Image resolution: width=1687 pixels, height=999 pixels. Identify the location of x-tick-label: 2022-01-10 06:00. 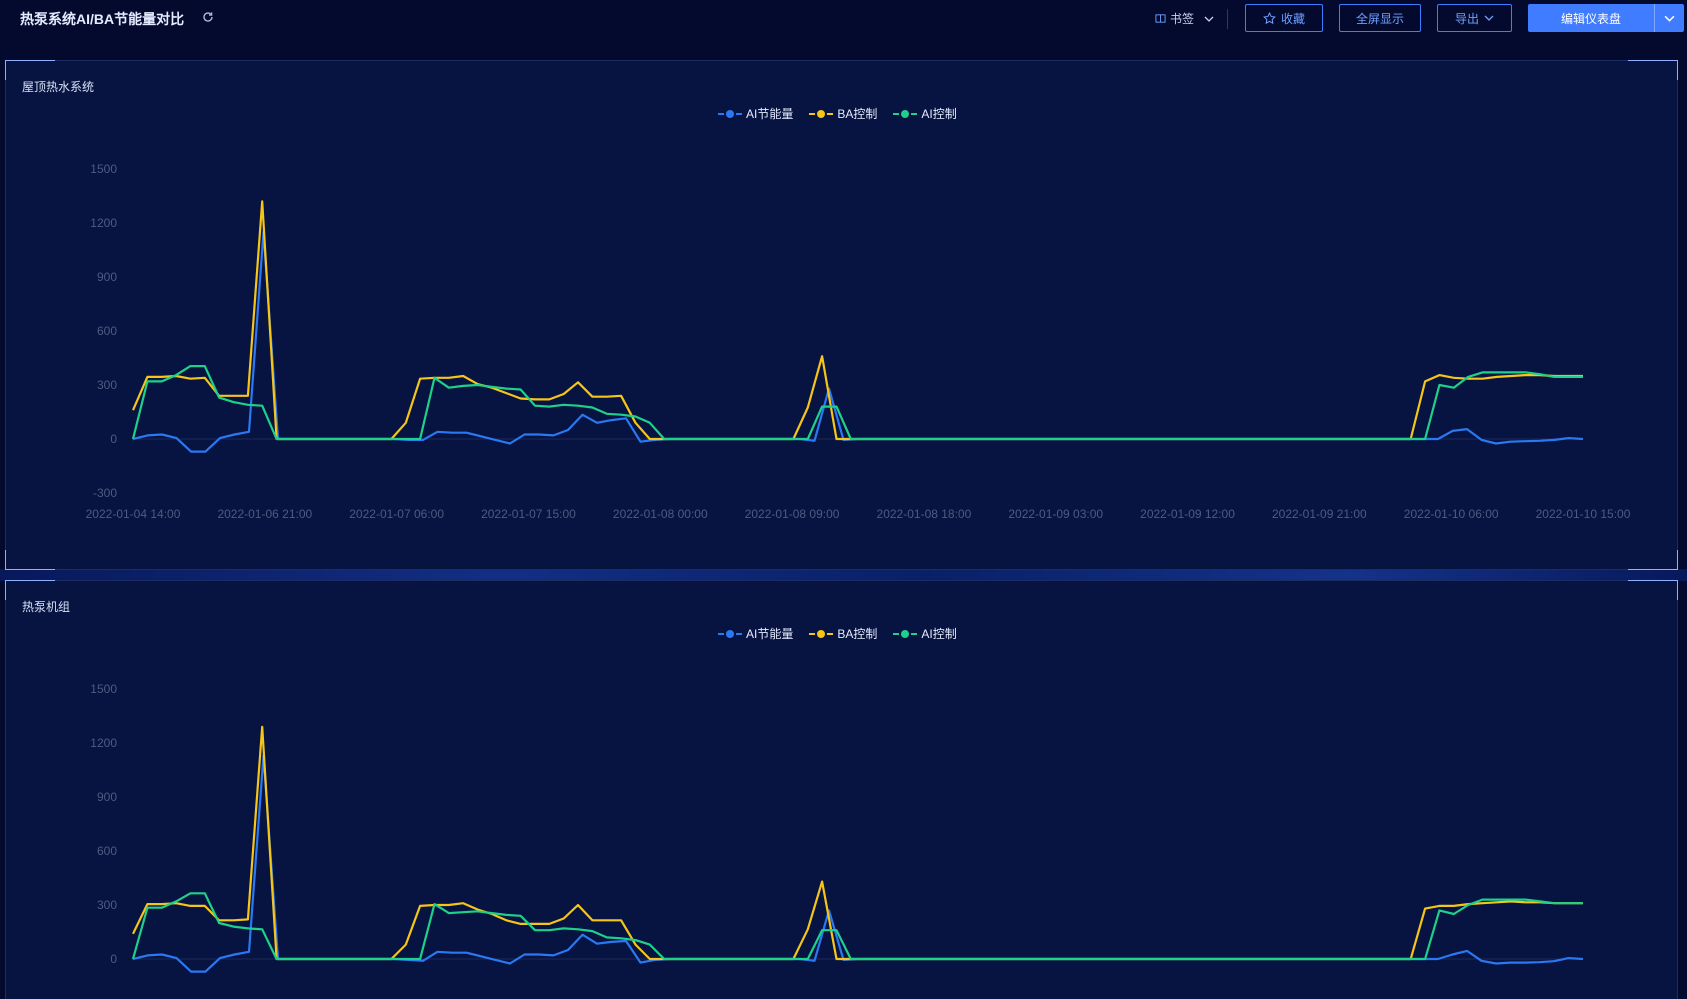
(1451, 514).